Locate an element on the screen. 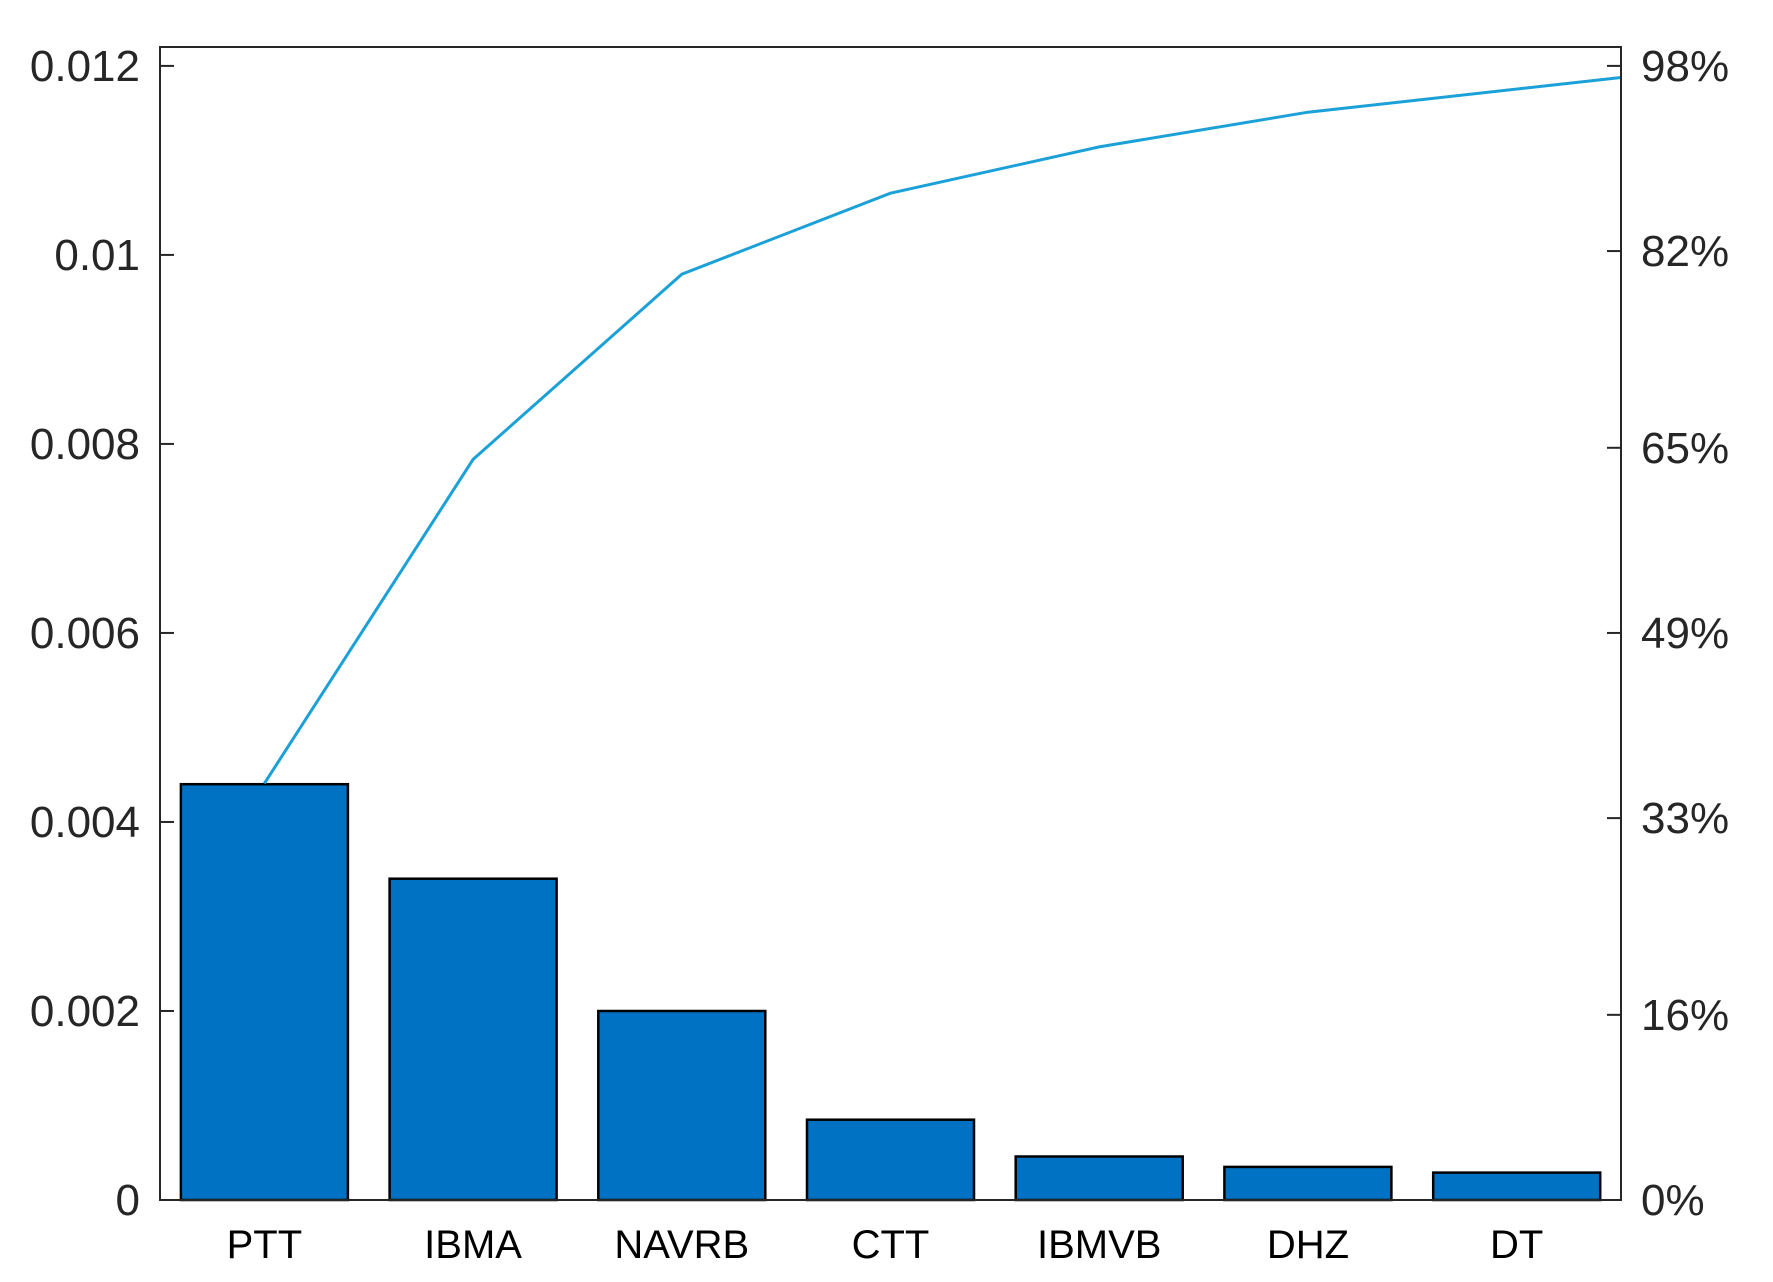 This screenshot has height=1282, width=1773. bar-dt is located at coordinates (1516, 1186).